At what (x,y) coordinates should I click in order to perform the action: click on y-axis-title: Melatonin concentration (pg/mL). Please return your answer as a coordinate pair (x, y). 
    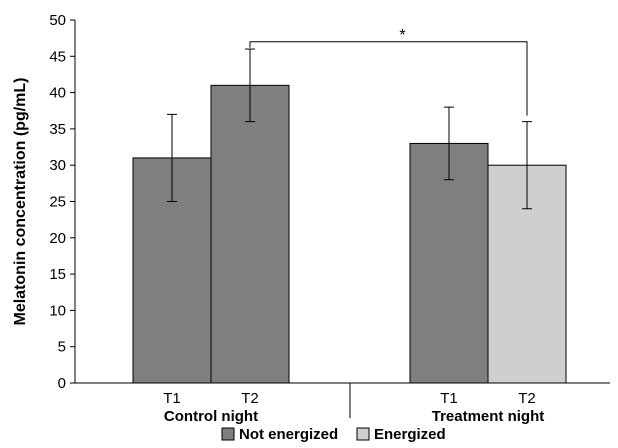
    Looking at the image, I should click on (20, 202).